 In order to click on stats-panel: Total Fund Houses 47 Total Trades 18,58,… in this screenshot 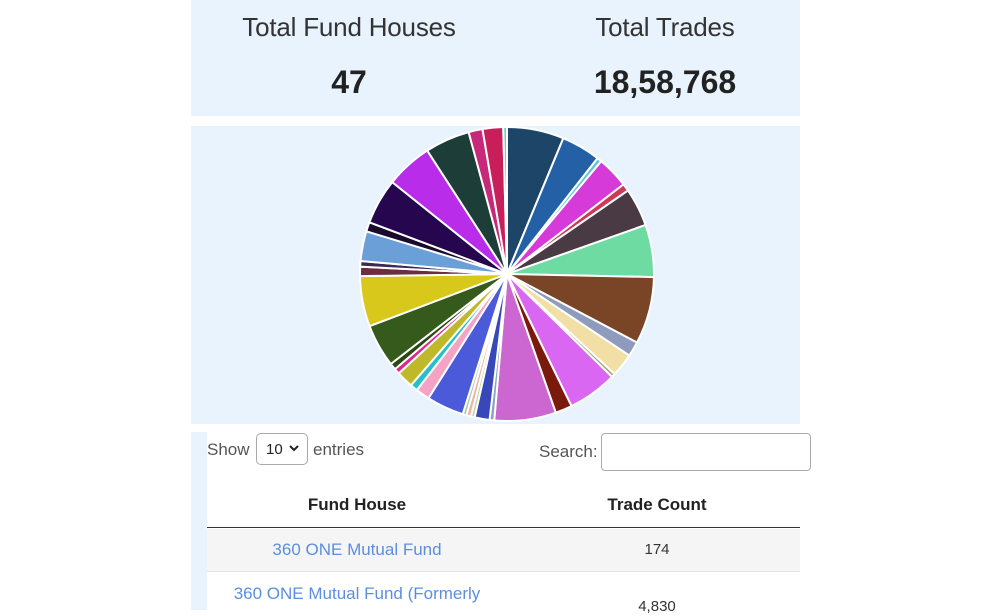, I will do `click(495, 58)`.